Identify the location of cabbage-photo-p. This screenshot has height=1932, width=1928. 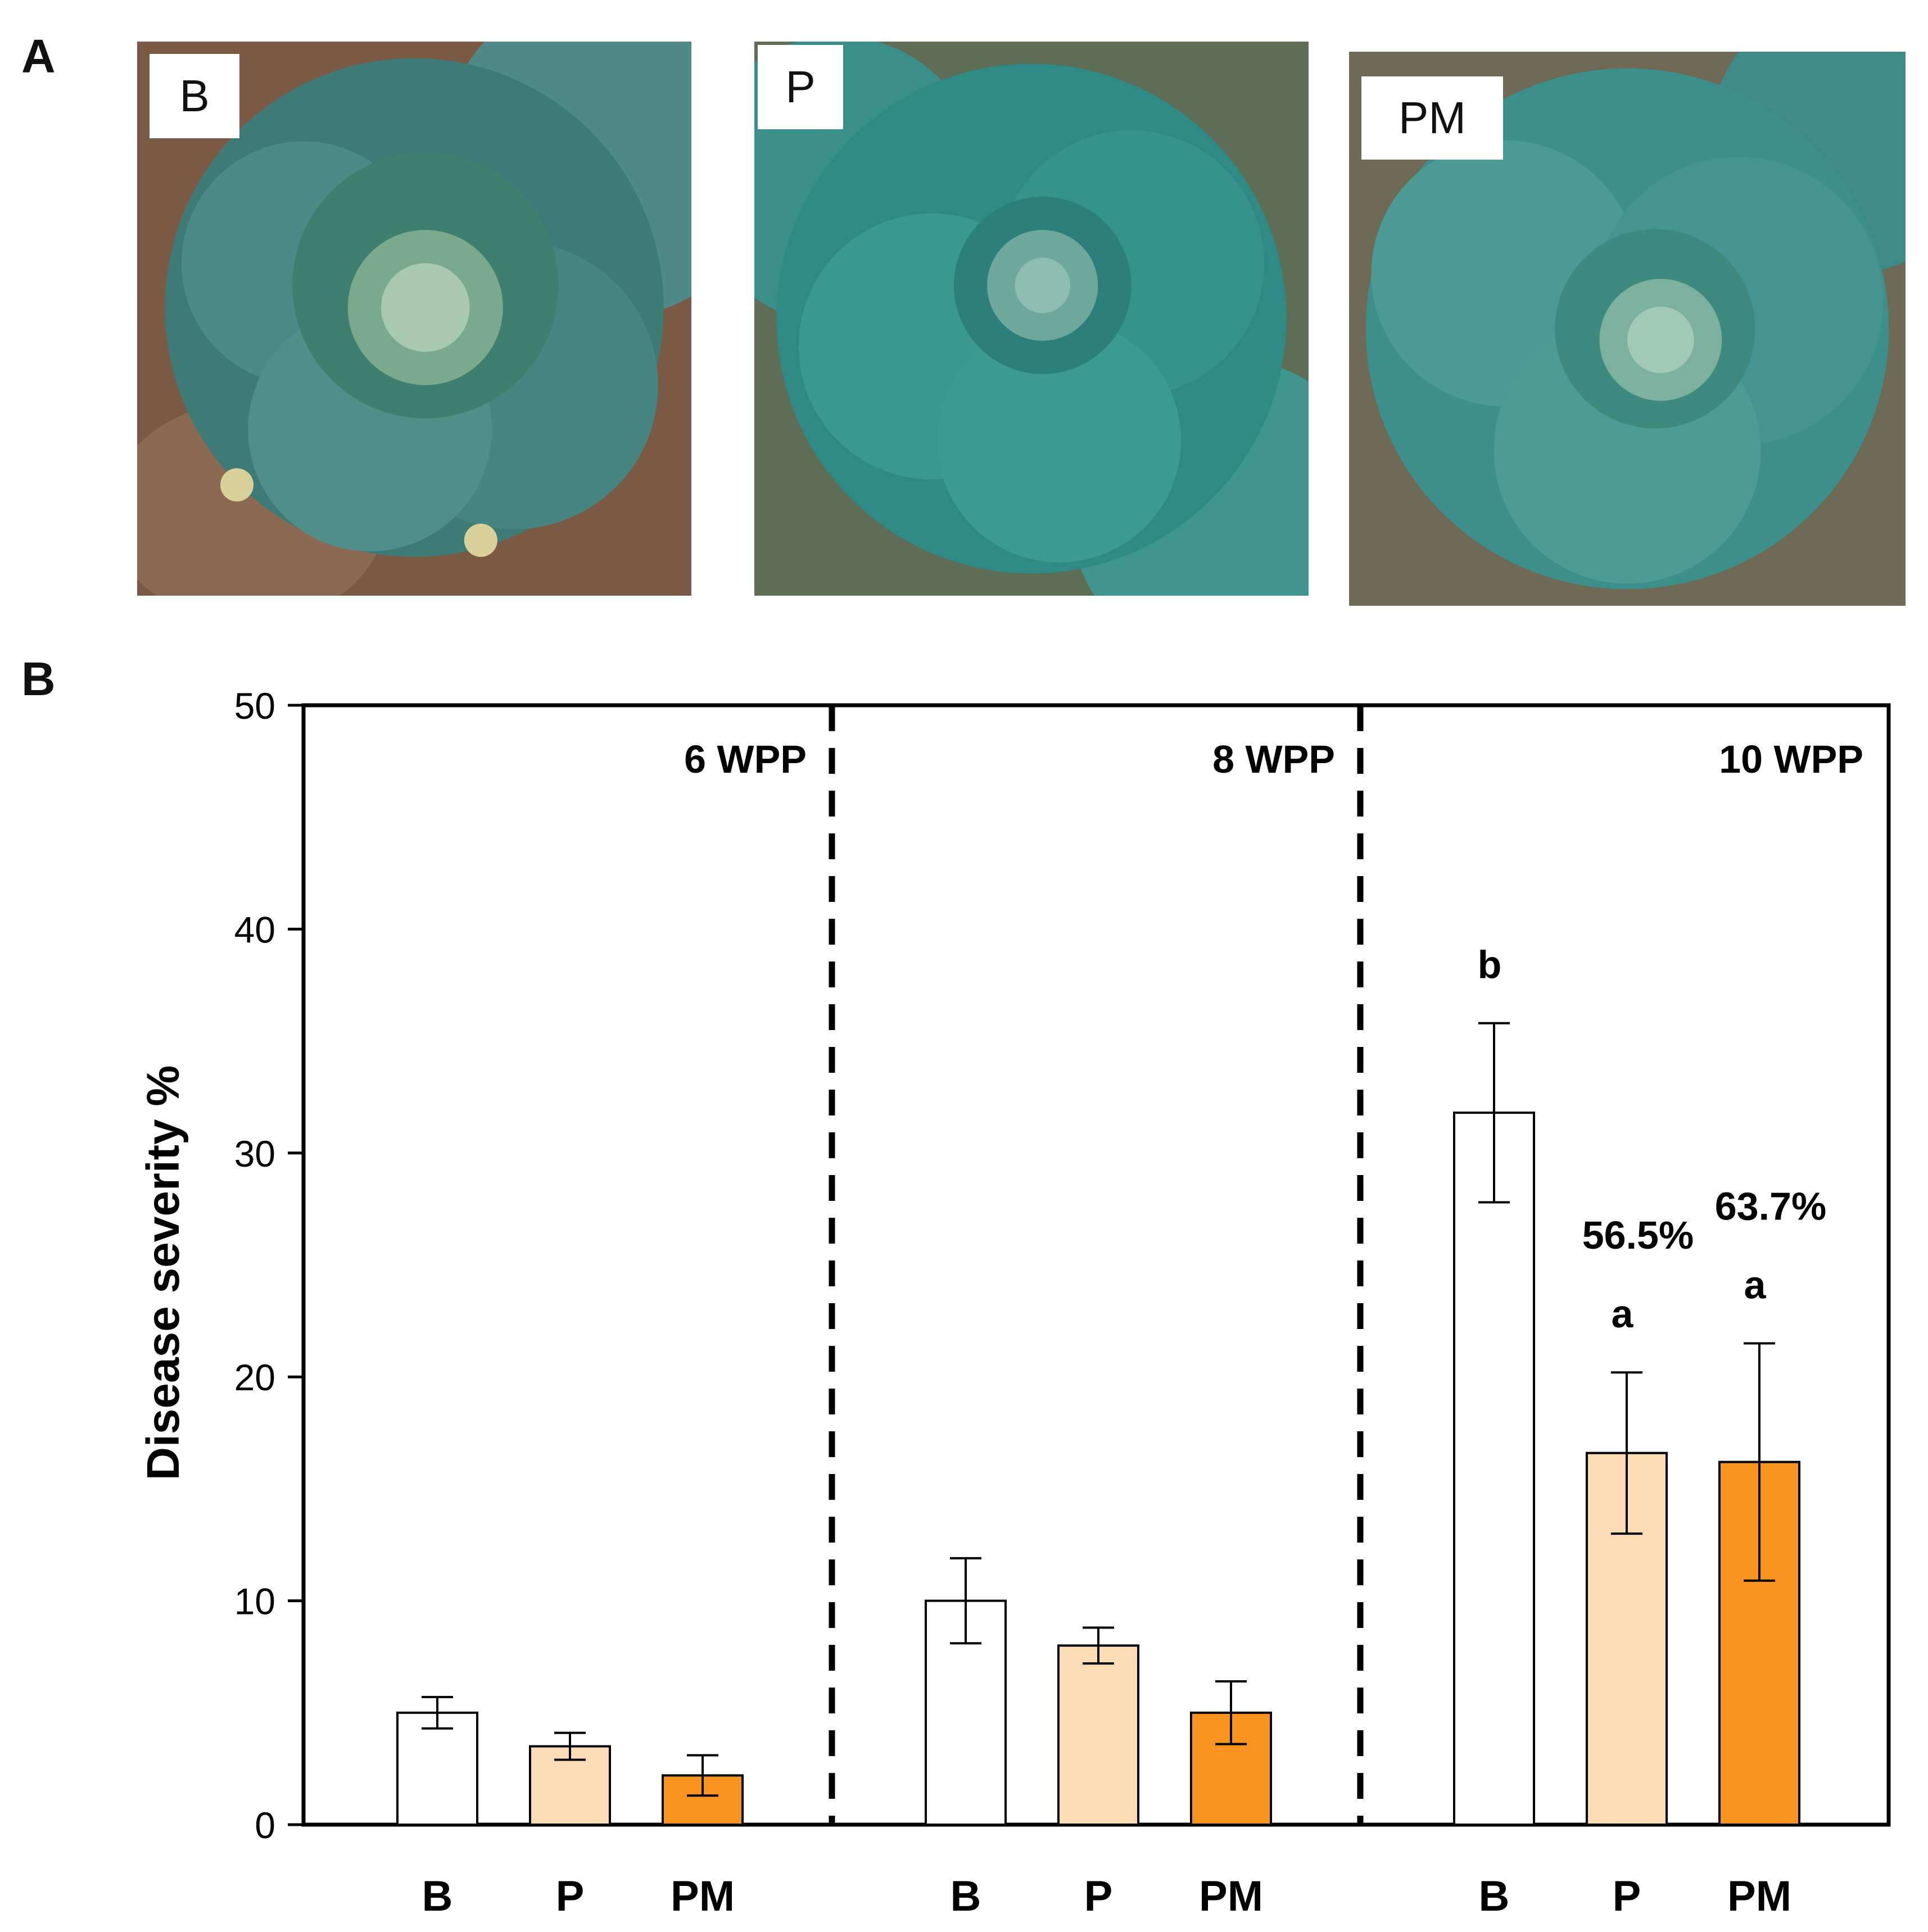
(1031, 319).